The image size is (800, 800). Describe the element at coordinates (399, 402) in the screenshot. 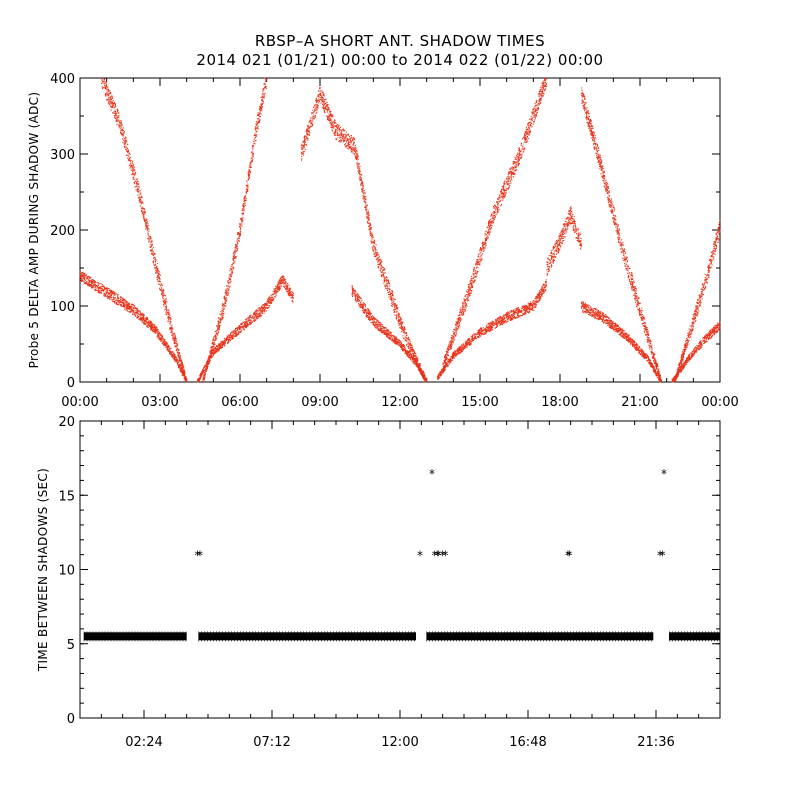

I see `x-tick-label: 12:00` at that location.